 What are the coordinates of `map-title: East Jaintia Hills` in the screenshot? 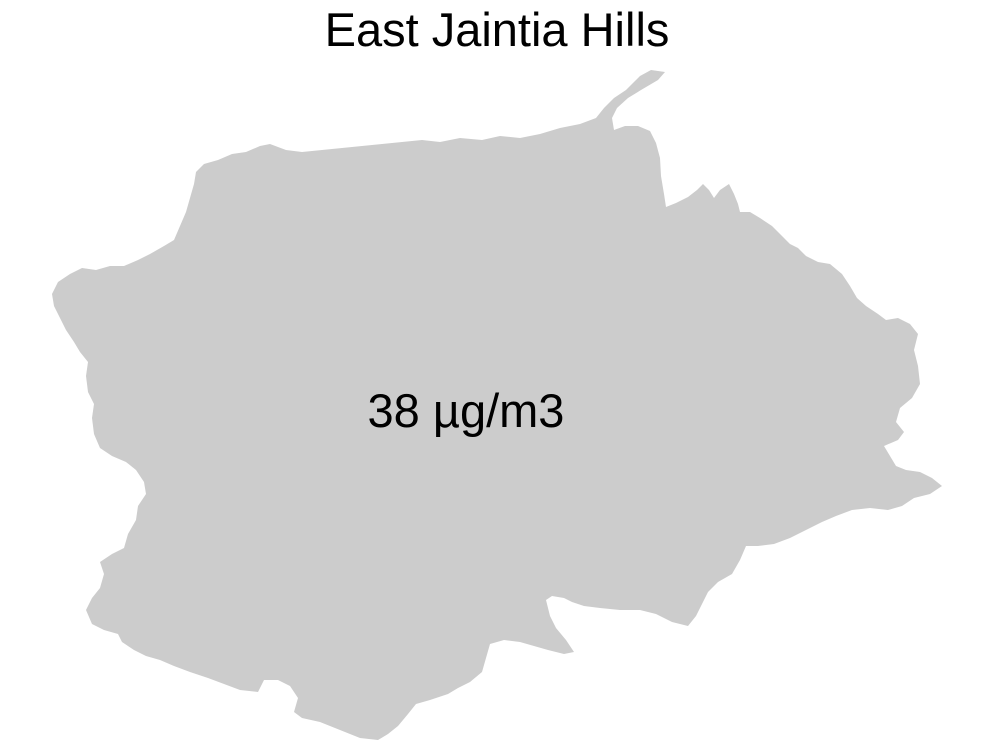 It's located at (497, 29).